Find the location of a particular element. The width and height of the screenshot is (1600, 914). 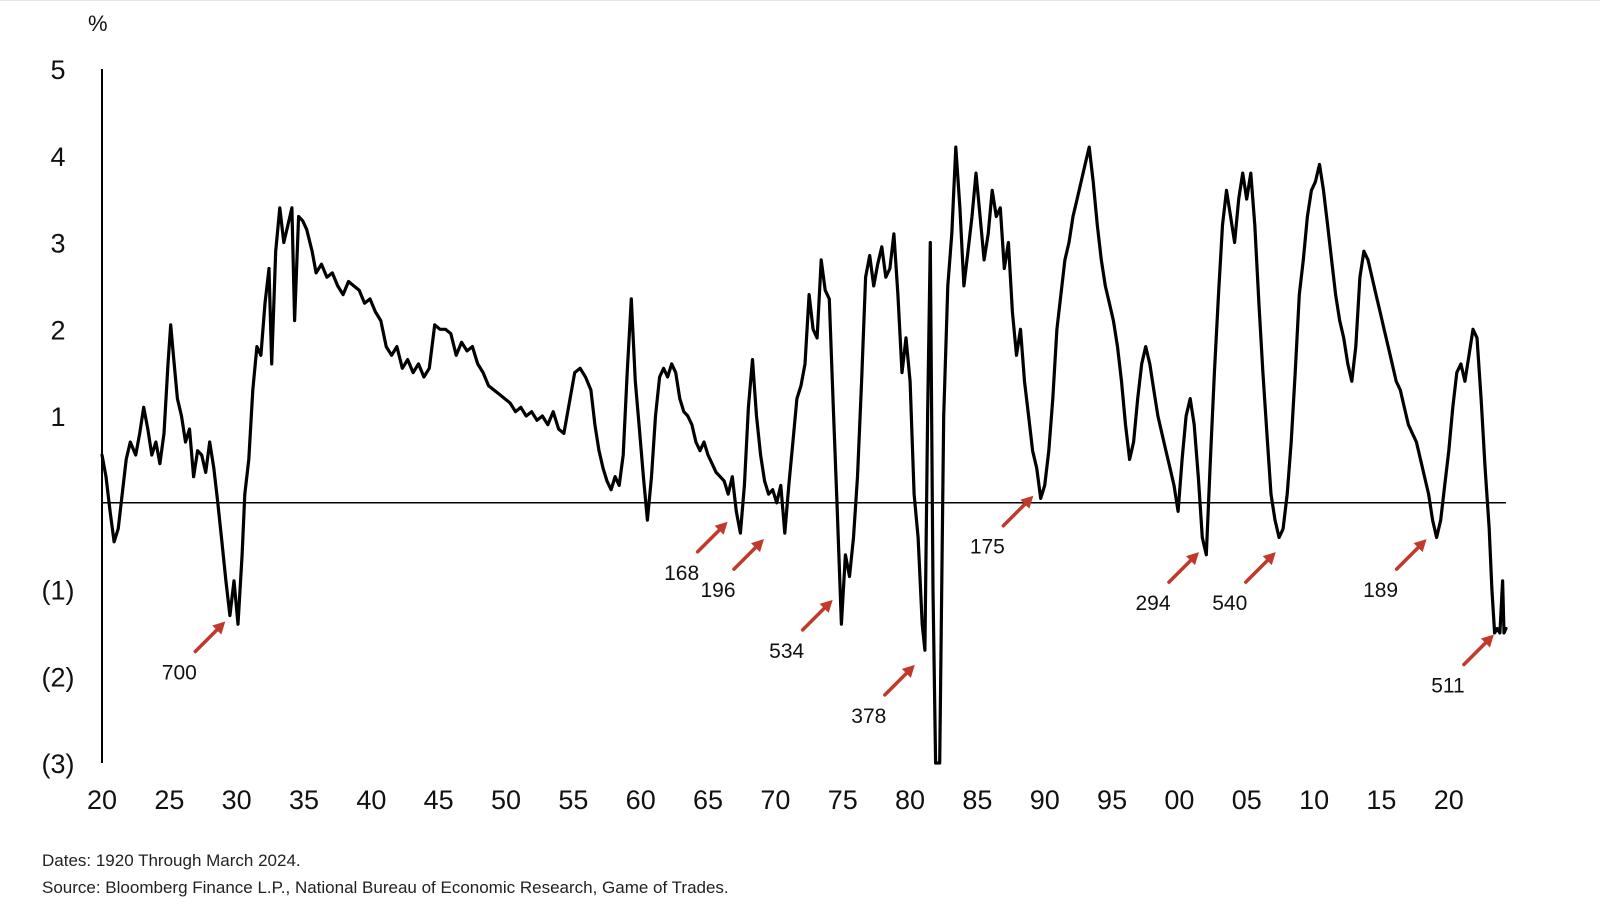

x-tick-label: 00 is located at coordinates (1179, 800).